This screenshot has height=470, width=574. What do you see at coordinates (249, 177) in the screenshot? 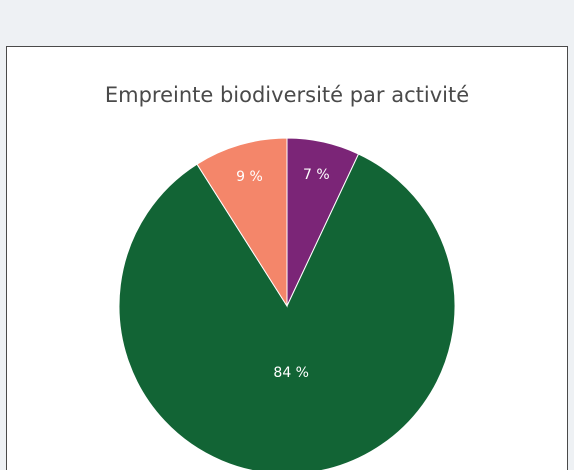
I see `data-label: 9 %` at bounding box center [249, 177].